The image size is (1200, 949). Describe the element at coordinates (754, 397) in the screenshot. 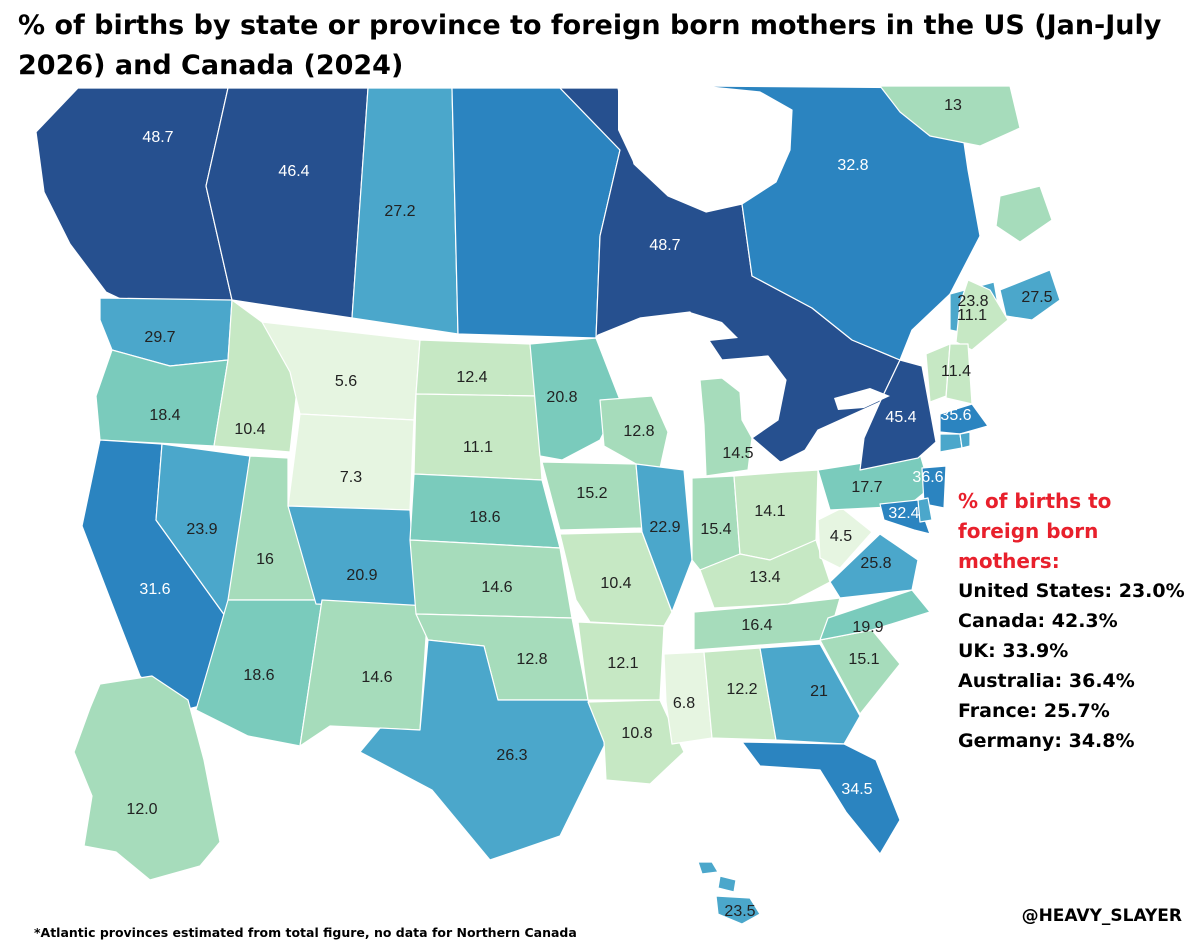

I see `lake-huron` at that location.